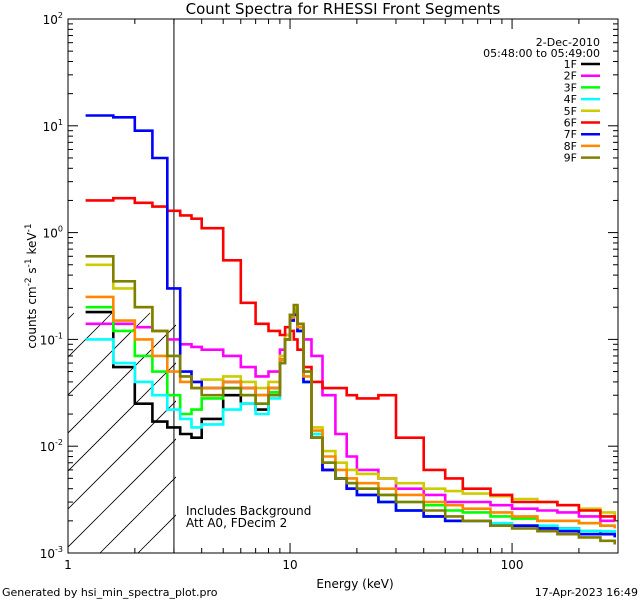 The height and width of the screenshot is (600, 640). What do you see at coordinates (570, 123) in the screenshot?
I see `legend-label: 6F` at bounding box center [570, 123].